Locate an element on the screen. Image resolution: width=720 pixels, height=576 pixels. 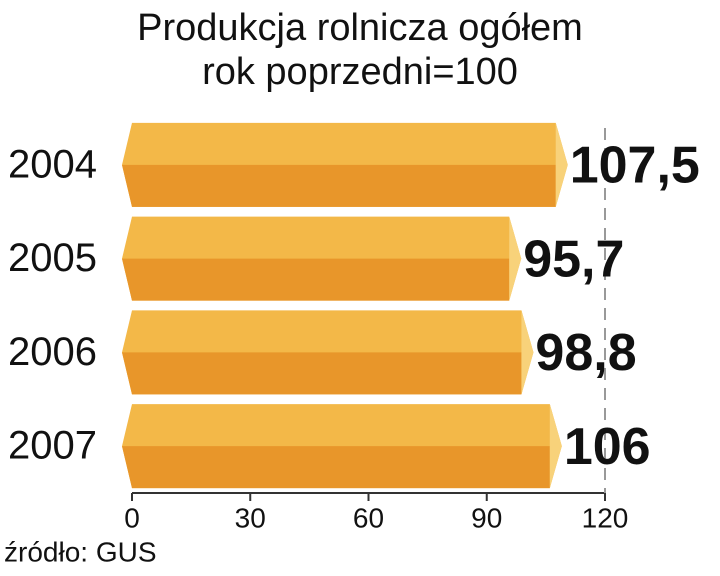
x-tick-label: 60 is located at coordinates (368, 517).